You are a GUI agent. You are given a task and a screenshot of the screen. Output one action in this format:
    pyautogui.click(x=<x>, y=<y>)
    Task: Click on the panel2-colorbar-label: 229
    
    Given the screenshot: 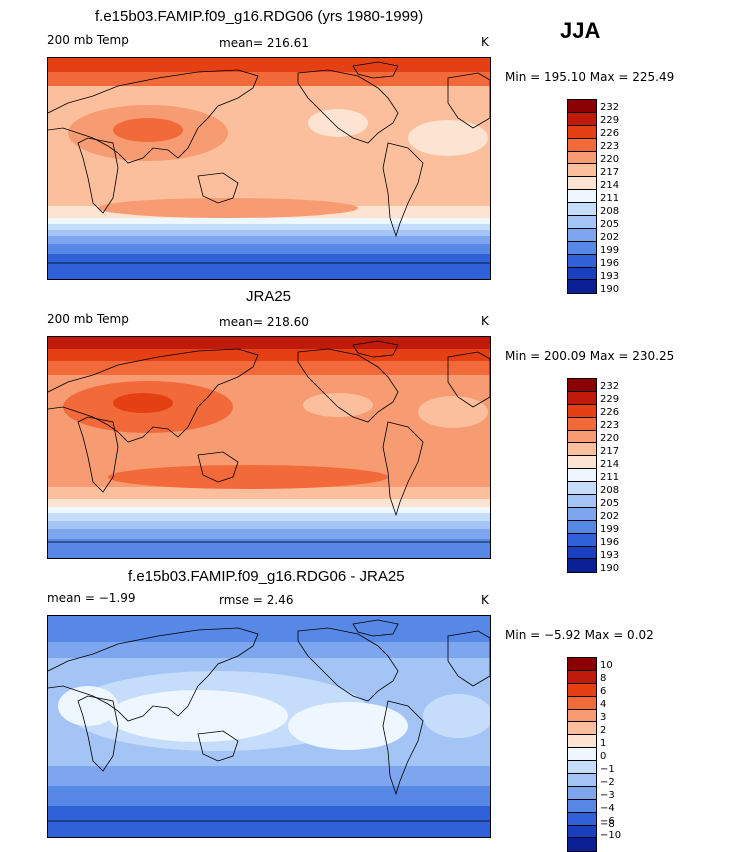 What is the action you would take?
    pyautogui.click(x=610, y=399)
    